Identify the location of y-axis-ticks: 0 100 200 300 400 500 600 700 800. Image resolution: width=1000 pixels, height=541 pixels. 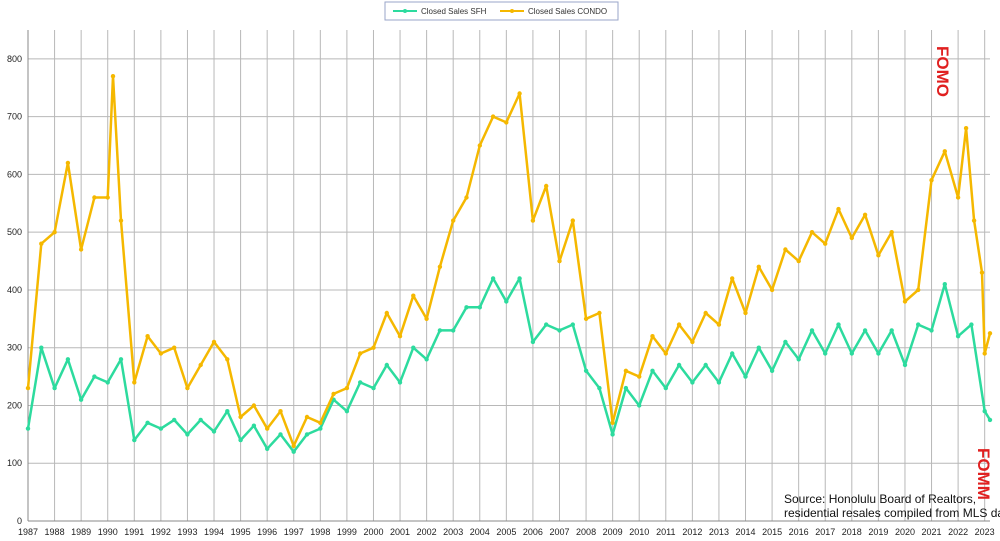
(14, 290).